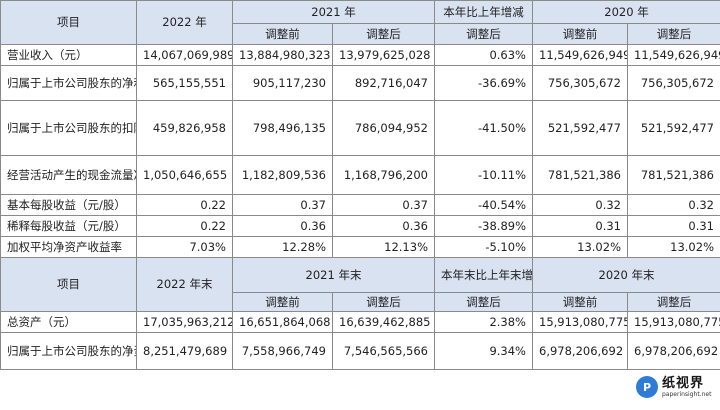 The width and height of the screenshot is (720, 410). What do you see at coordinates (673, 322) in the screenshot?
I see `cell-2020-after: 15,913,080,775` at bounding box center [673, 322].